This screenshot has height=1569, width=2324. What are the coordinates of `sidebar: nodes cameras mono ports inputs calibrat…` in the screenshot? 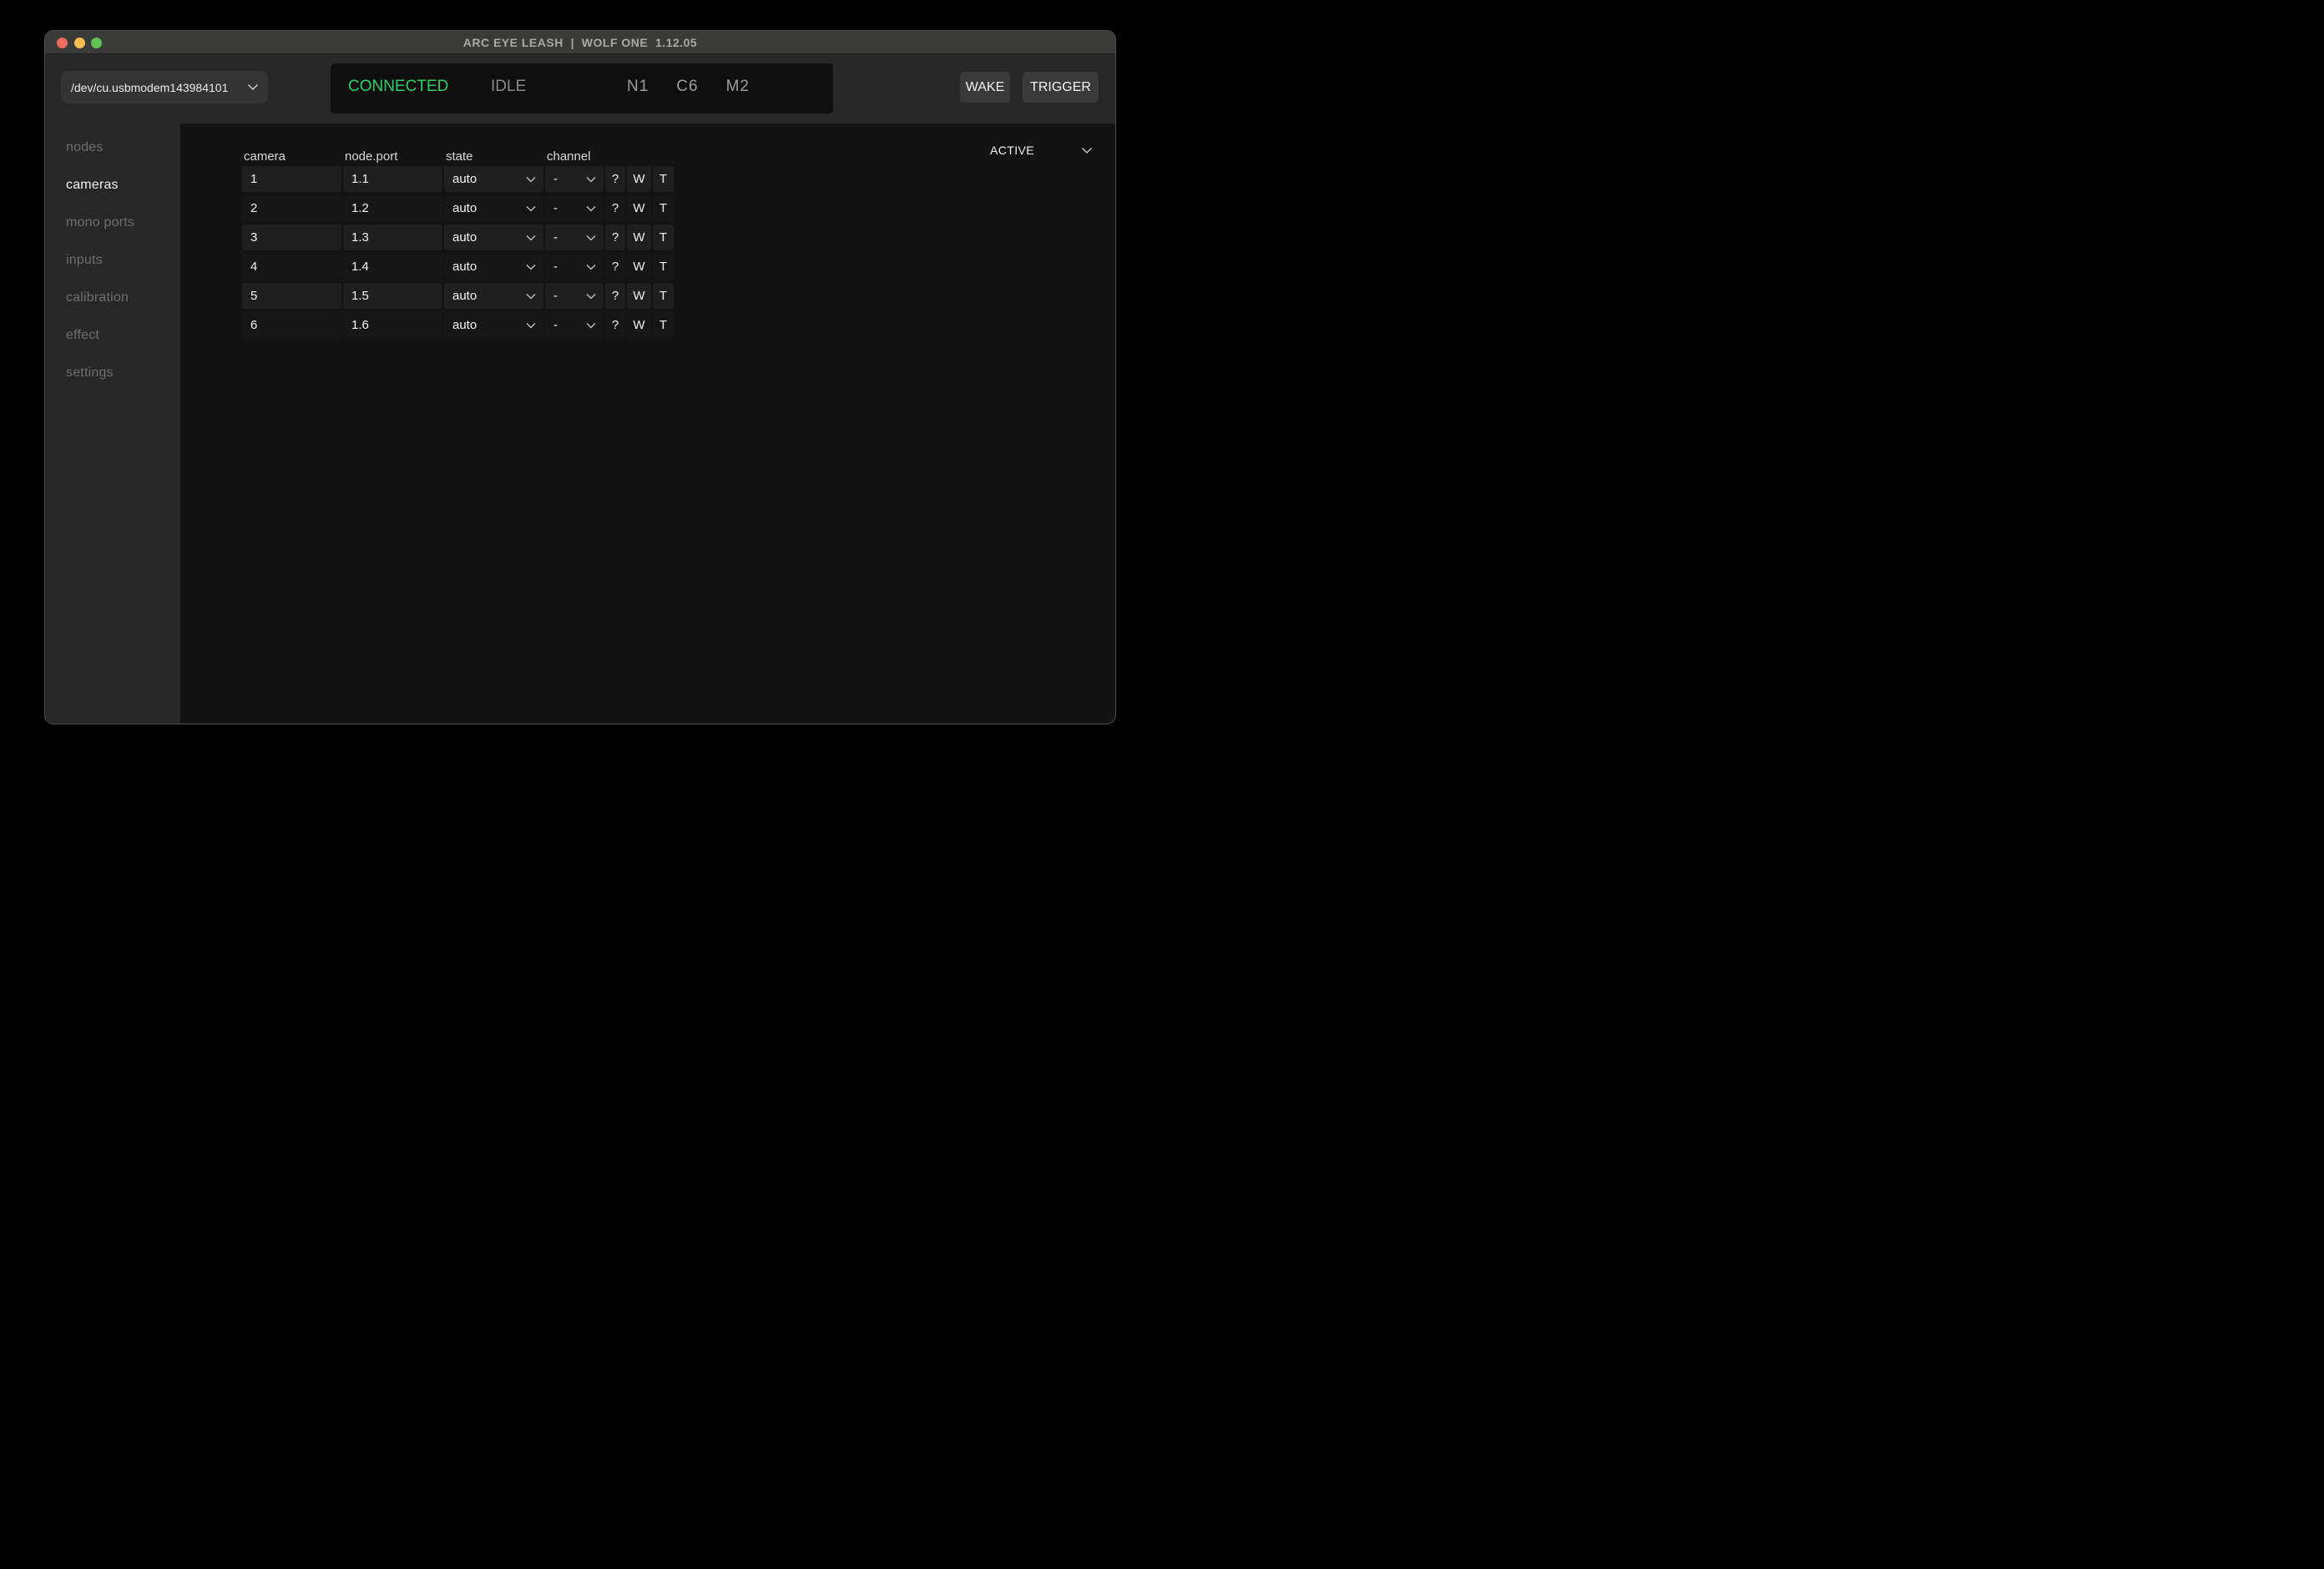 It's located at (113, 260).